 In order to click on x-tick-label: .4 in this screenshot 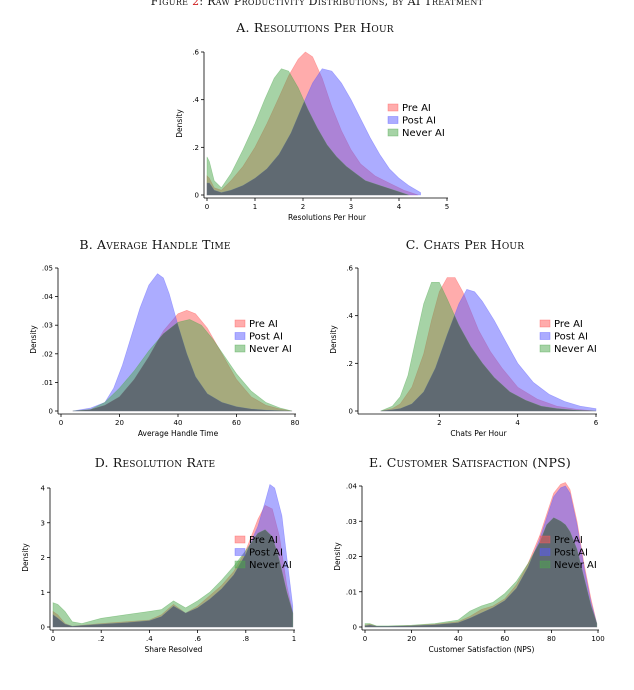, I will do `click(149, 639)`.